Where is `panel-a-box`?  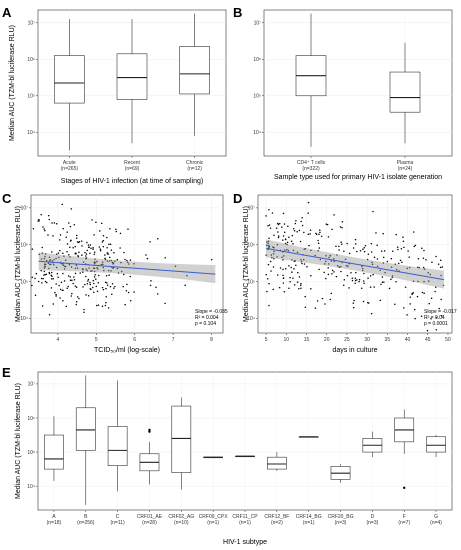
panel-a-box is located at coordinates (69, 85).